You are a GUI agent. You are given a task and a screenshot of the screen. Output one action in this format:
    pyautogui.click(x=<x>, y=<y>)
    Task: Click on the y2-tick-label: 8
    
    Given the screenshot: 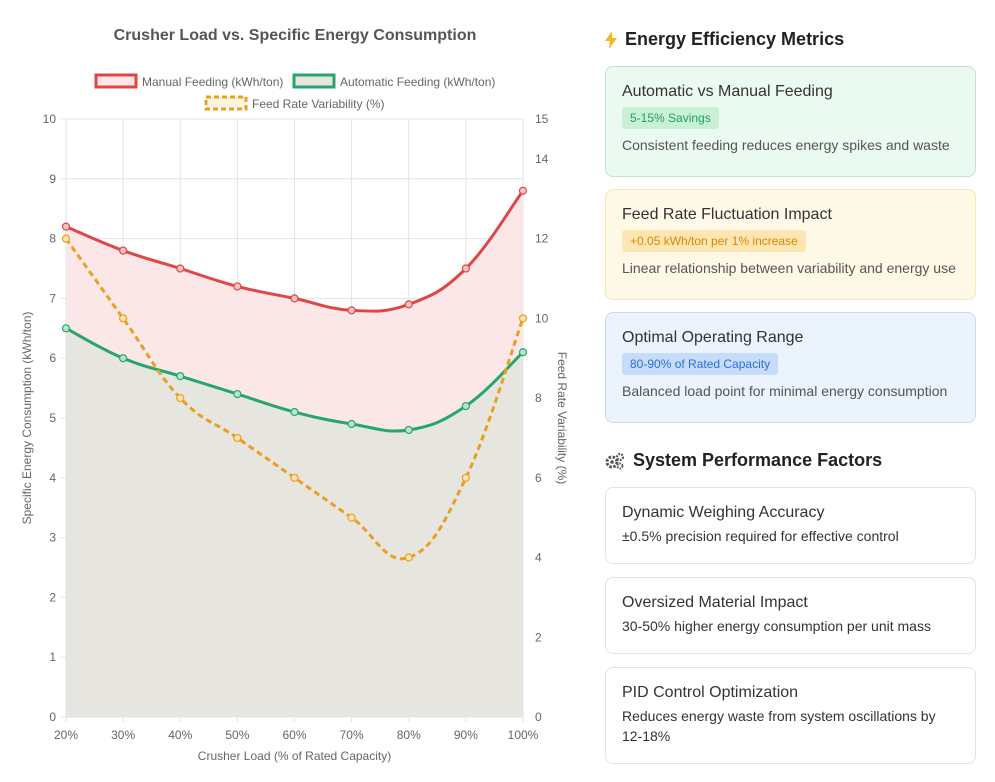 What is the action you would take?
    pyautogui.click(x=538, y=398)
    